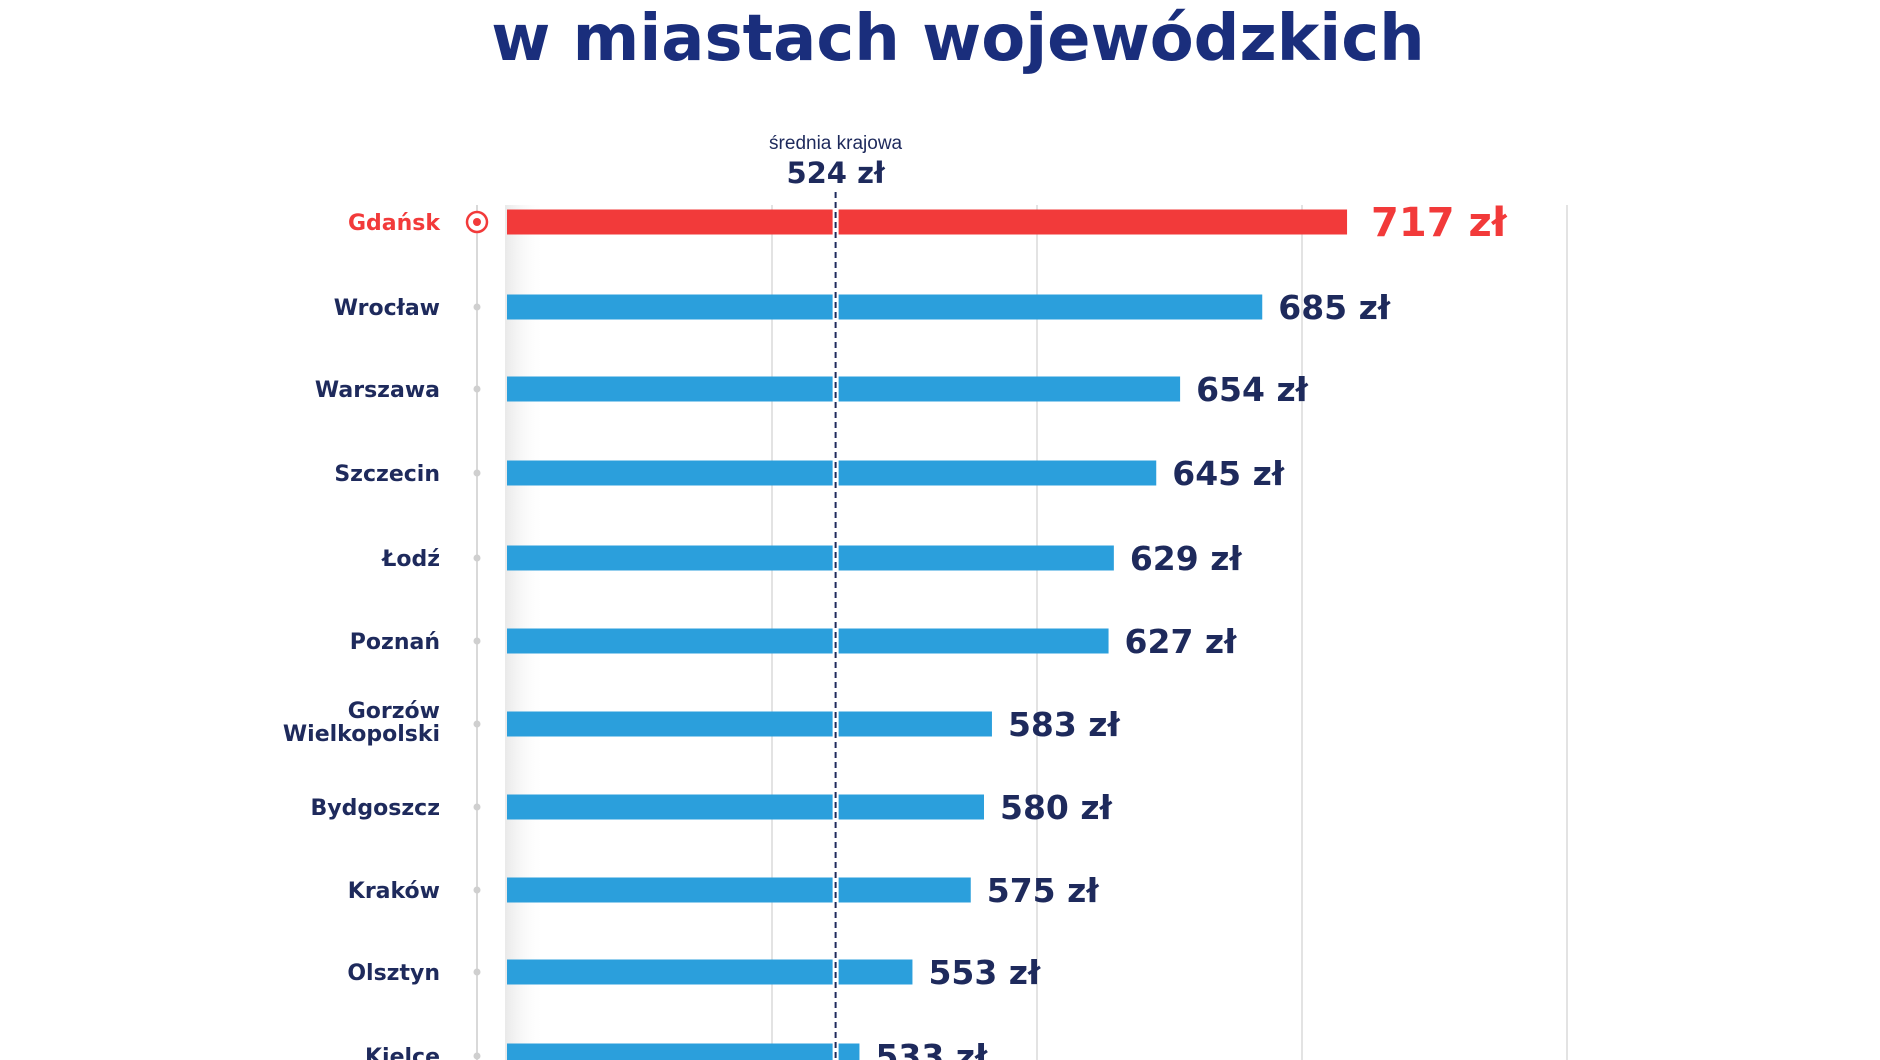 Image resolution: width=1880 pixels, height=1060 pixels. I want to click on value-label-3: 645 zł, so click(1228, 473).